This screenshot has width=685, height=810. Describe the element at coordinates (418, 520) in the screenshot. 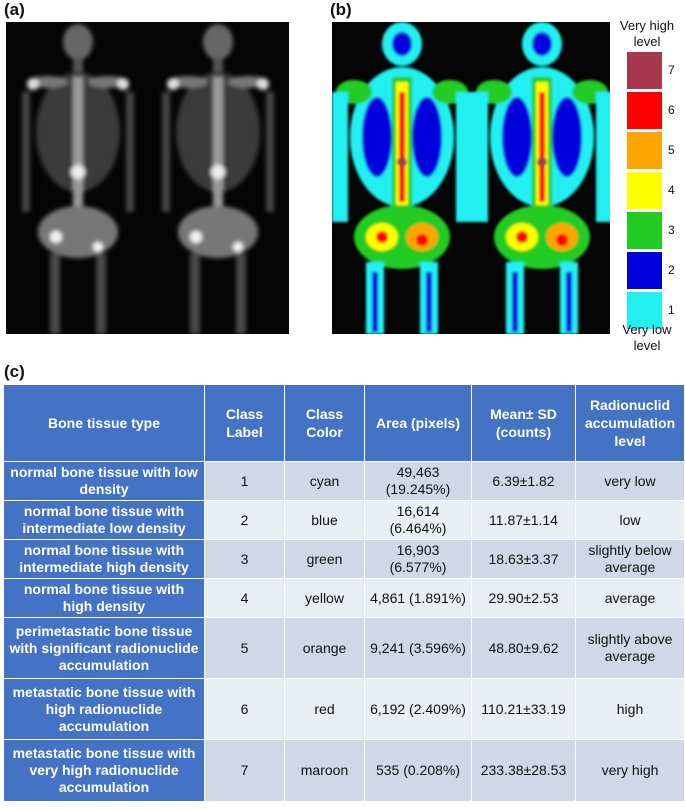

I see `cell-area: 16,614 (6.464%)` at that location.